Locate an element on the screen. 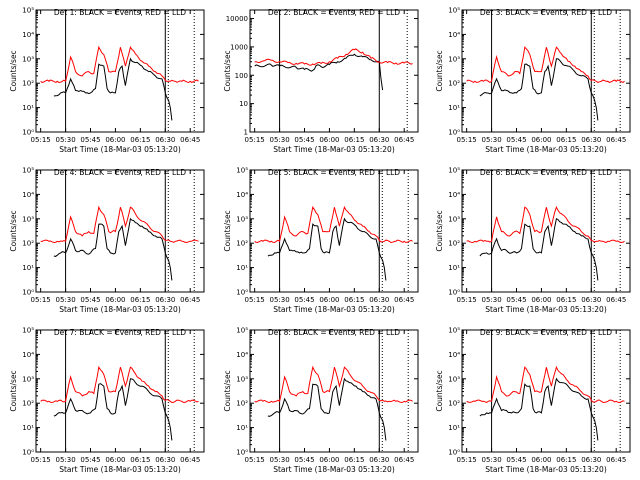 The height and width of the screenshot is (480, 640). panel-title: Det 1: BLACK = Events, RED = LLD is located at coordinates (120, 12).